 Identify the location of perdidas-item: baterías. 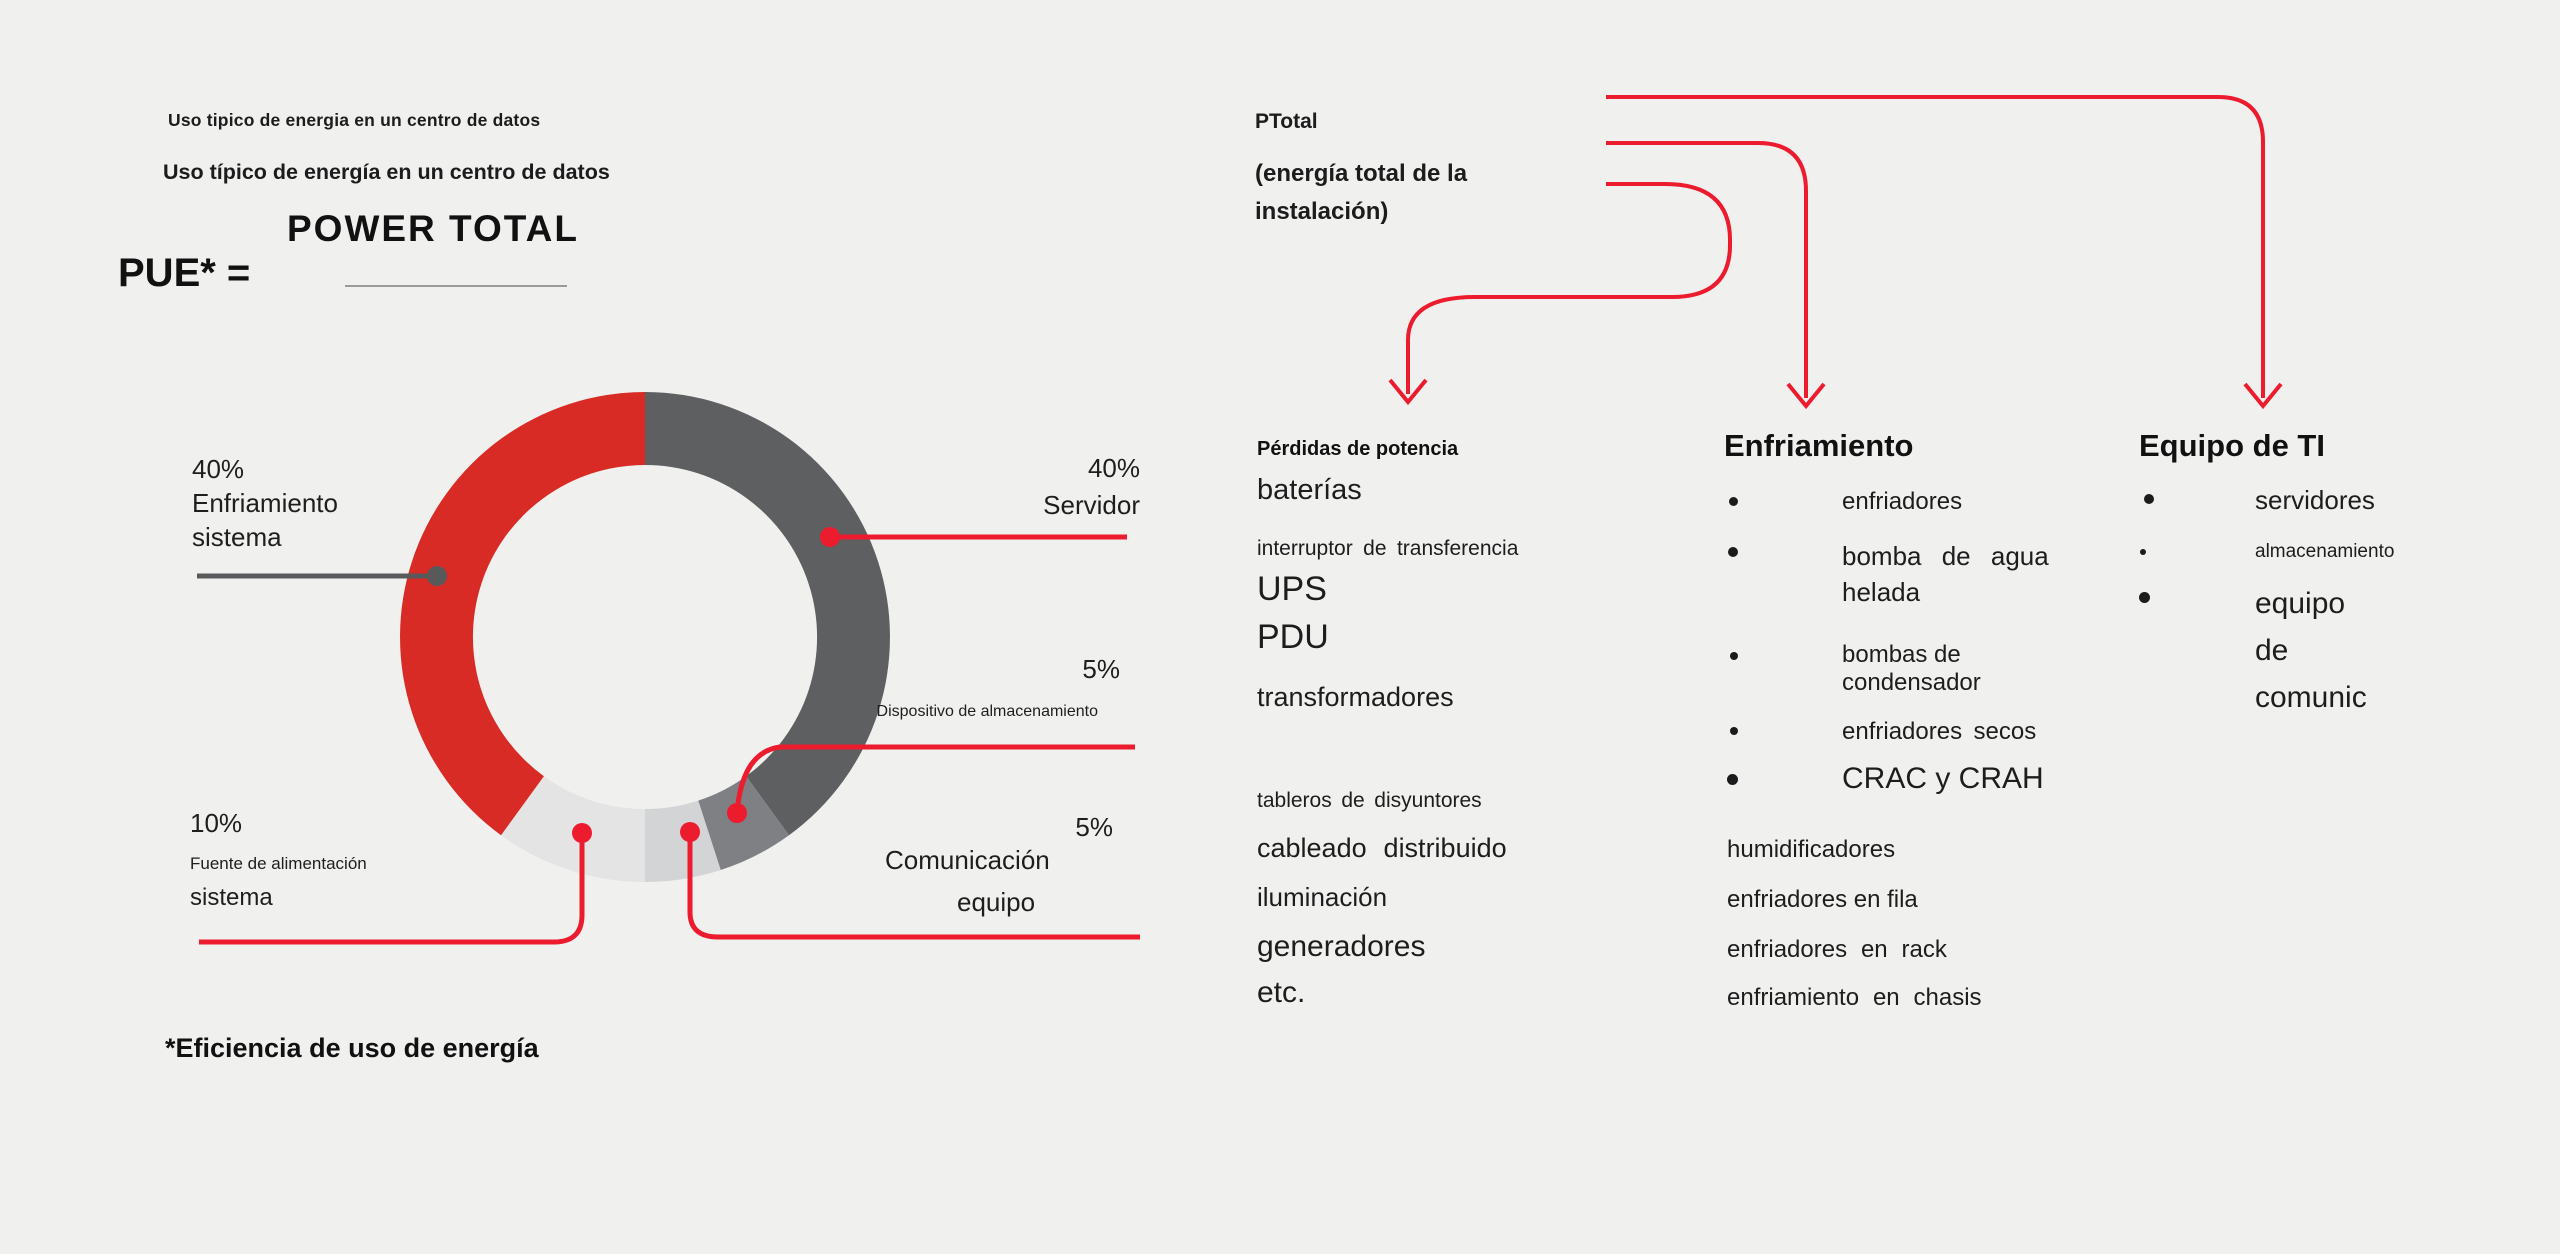
(1309, 490).